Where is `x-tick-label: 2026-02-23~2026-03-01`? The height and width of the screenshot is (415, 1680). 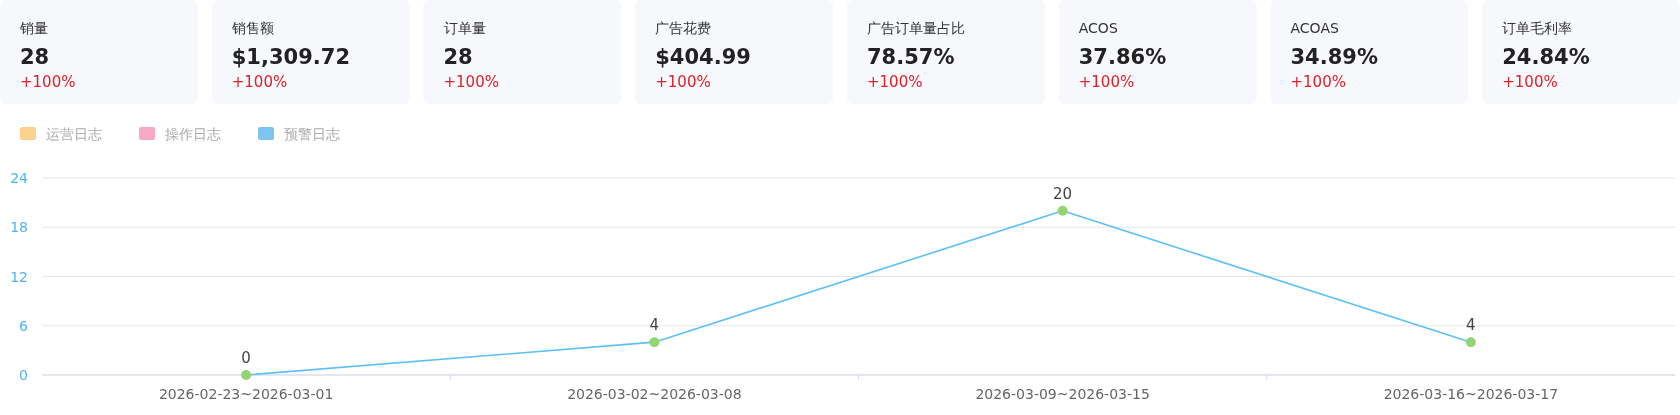 x-tick-label: 2026-02-23~2026-03-01 is located at coordinates (246, 394).